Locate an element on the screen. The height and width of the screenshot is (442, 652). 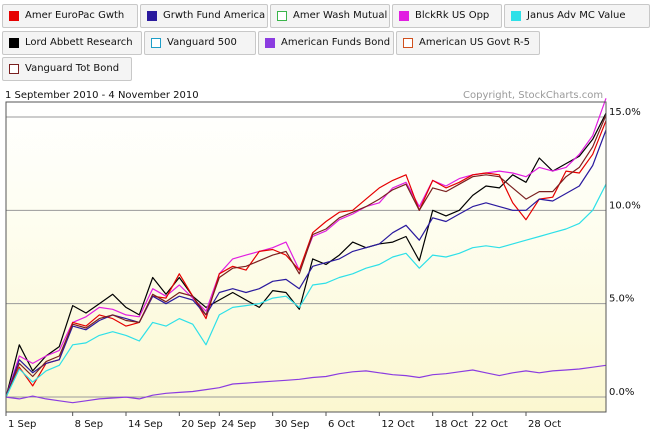
copyright: Copyright, StockCharts.com is located at coordinates (533, 95).